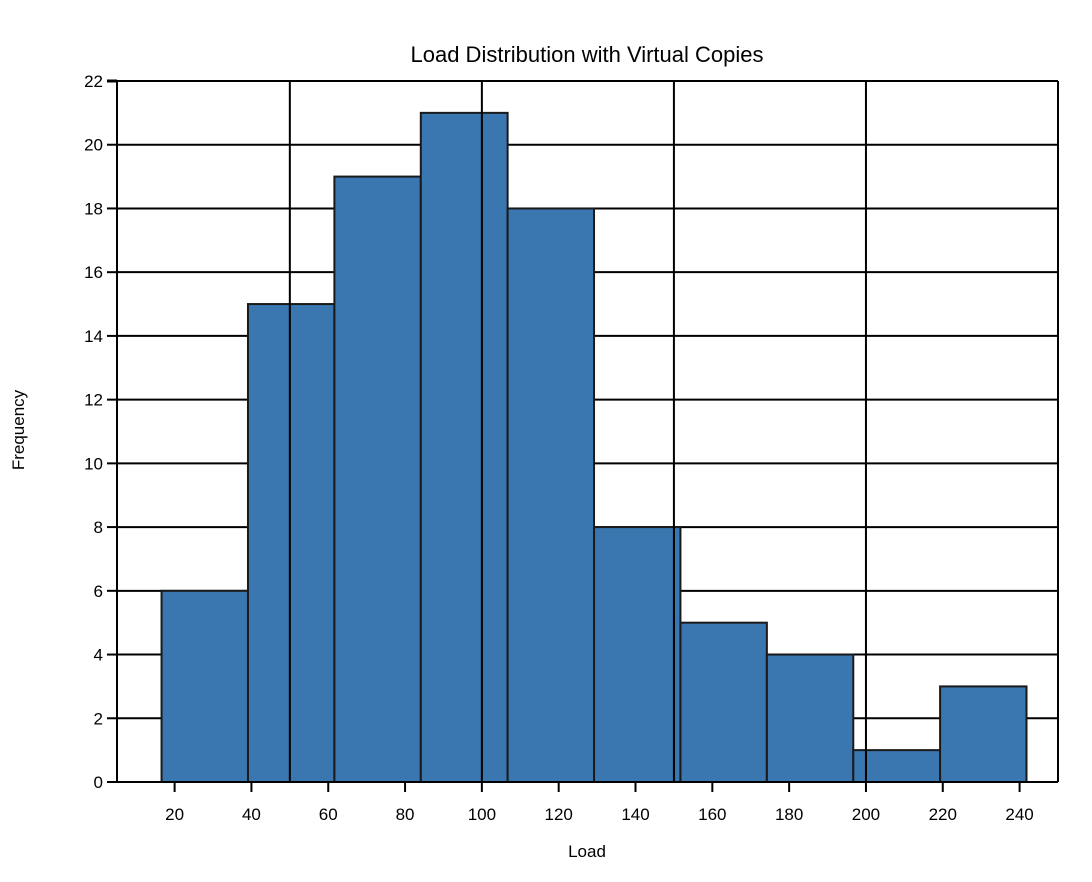  I want to click on x-axis-label: Load, so click(587, 851).